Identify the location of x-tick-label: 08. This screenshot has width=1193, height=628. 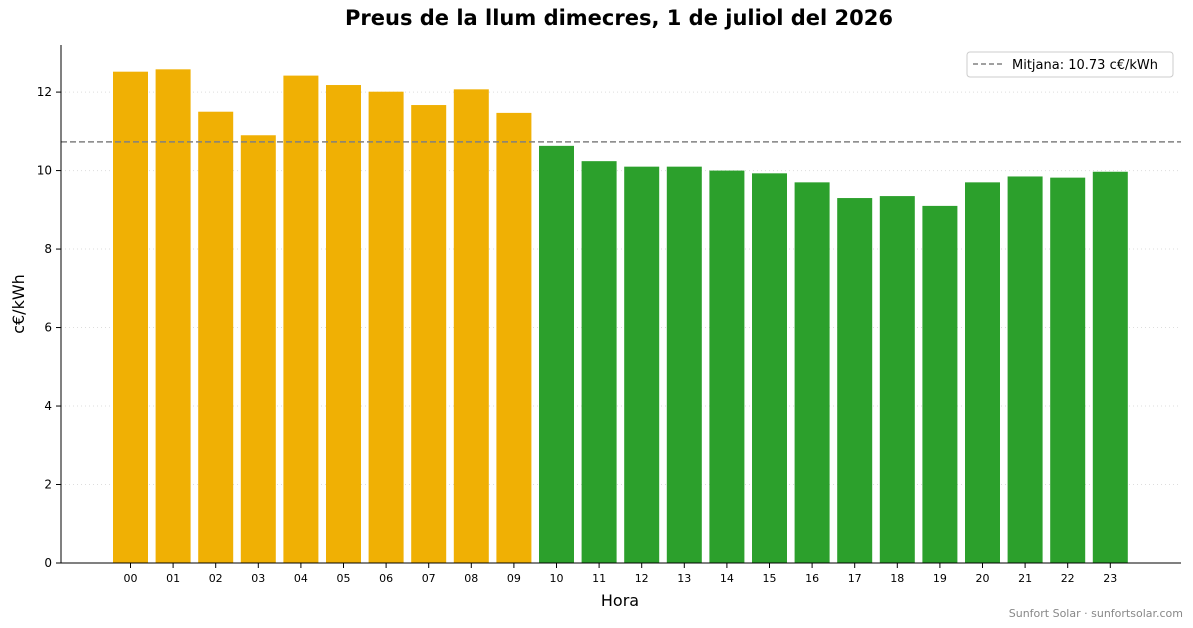
(471, 578).